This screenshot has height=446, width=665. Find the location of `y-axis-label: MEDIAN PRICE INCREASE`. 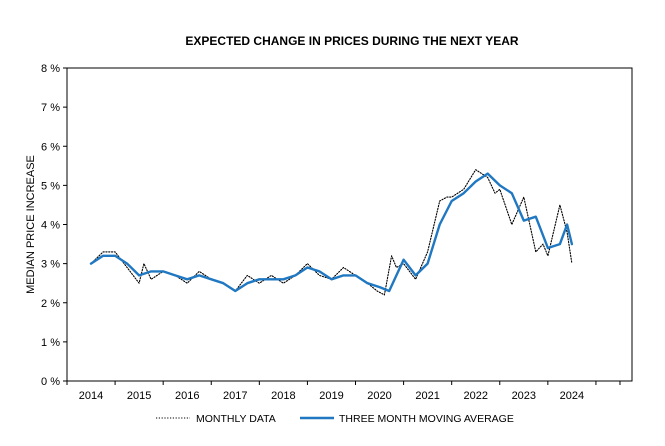

y-axis-label: MEDIAN PRICE INCREASE is located at coordinates (31, 224).